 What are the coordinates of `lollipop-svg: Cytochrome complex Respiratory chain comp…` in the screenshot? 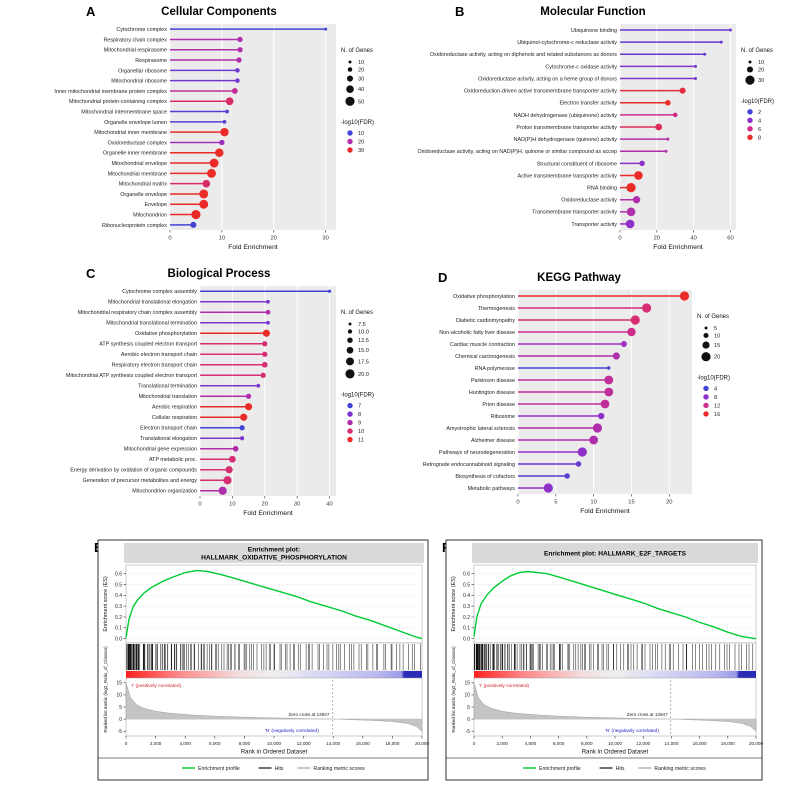 It's located at (214, 137).